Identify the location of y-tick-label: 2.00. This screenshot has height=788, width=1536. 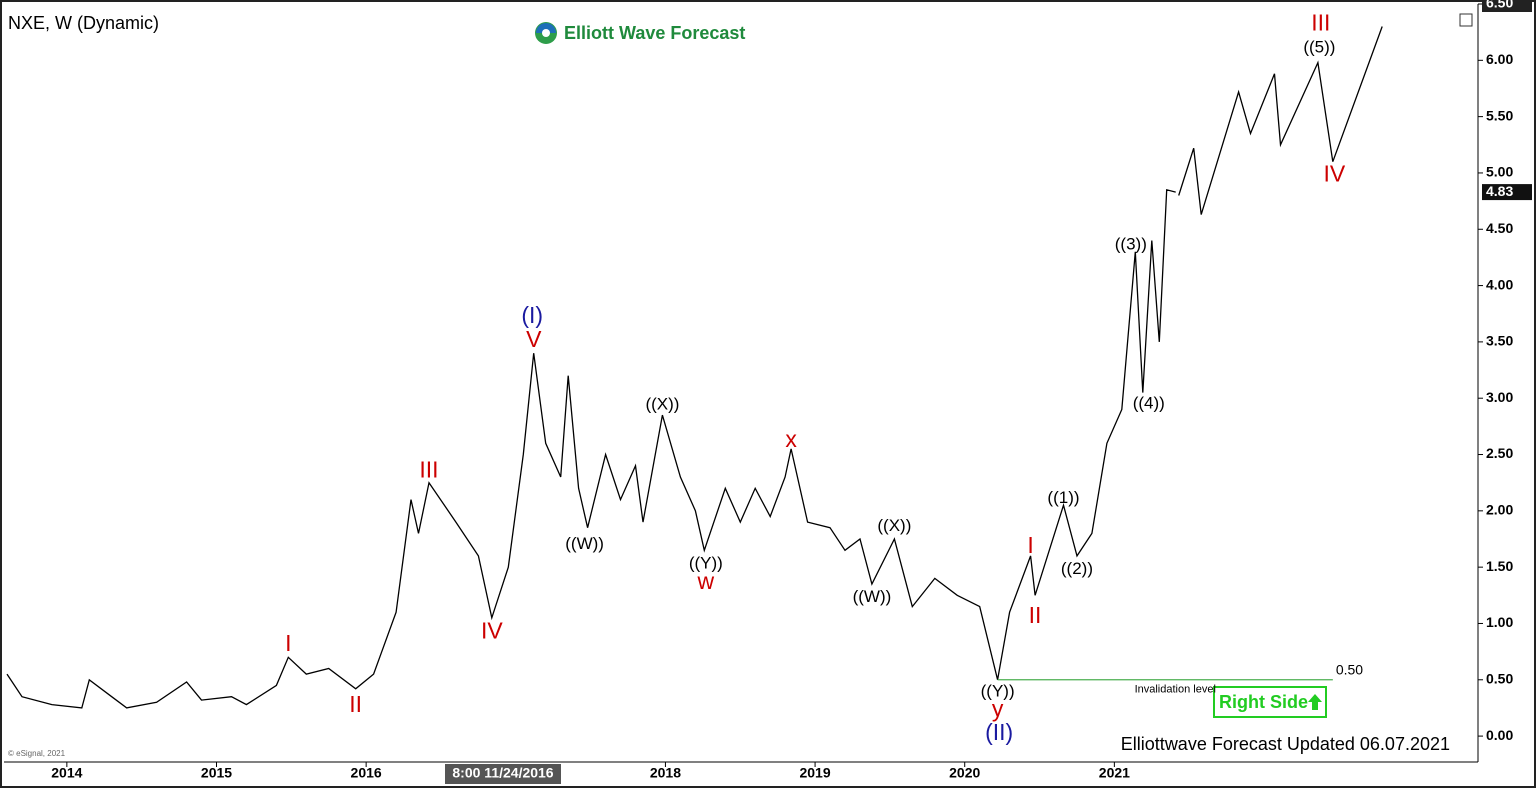
(1499, 510).